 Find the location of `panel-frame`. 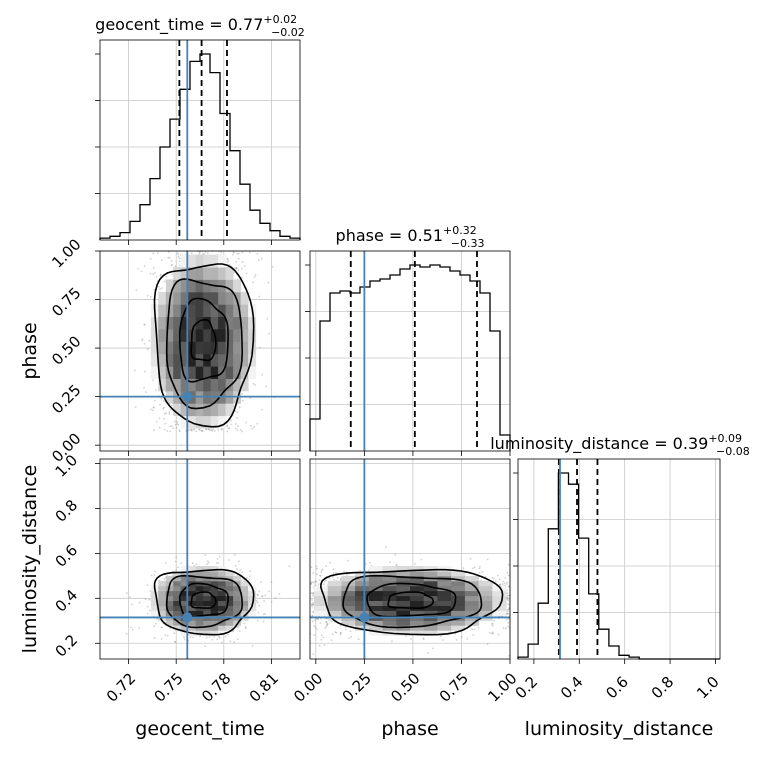

panel-frame is located at coordinates (410, 559).